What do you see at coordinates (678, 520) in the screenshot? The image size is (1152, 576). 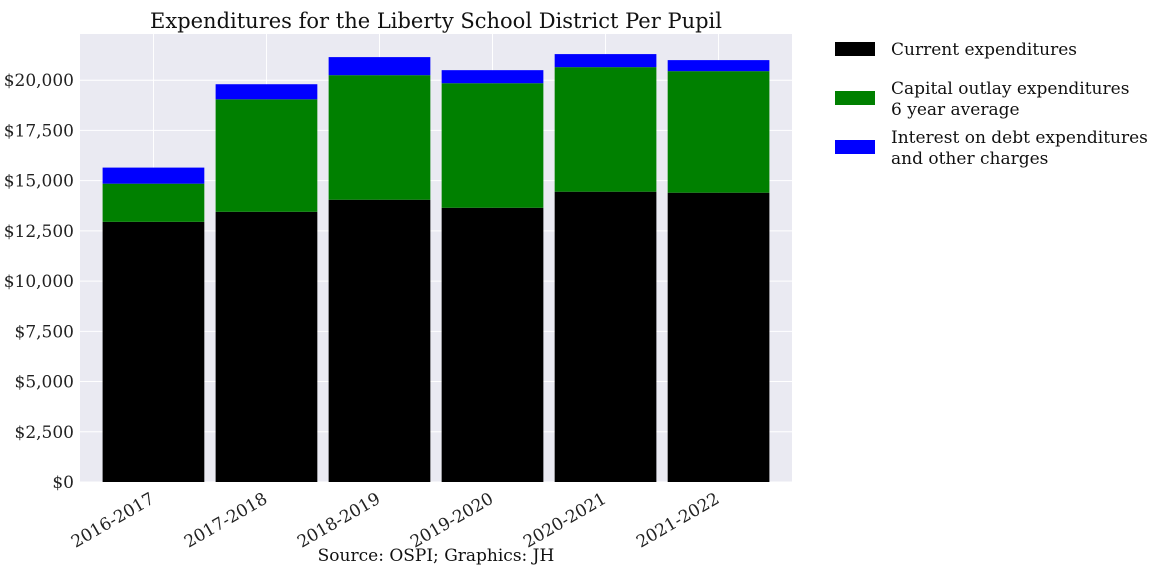 I see `x-tick-label: 2021-2022` at bounding box center [678, 520].